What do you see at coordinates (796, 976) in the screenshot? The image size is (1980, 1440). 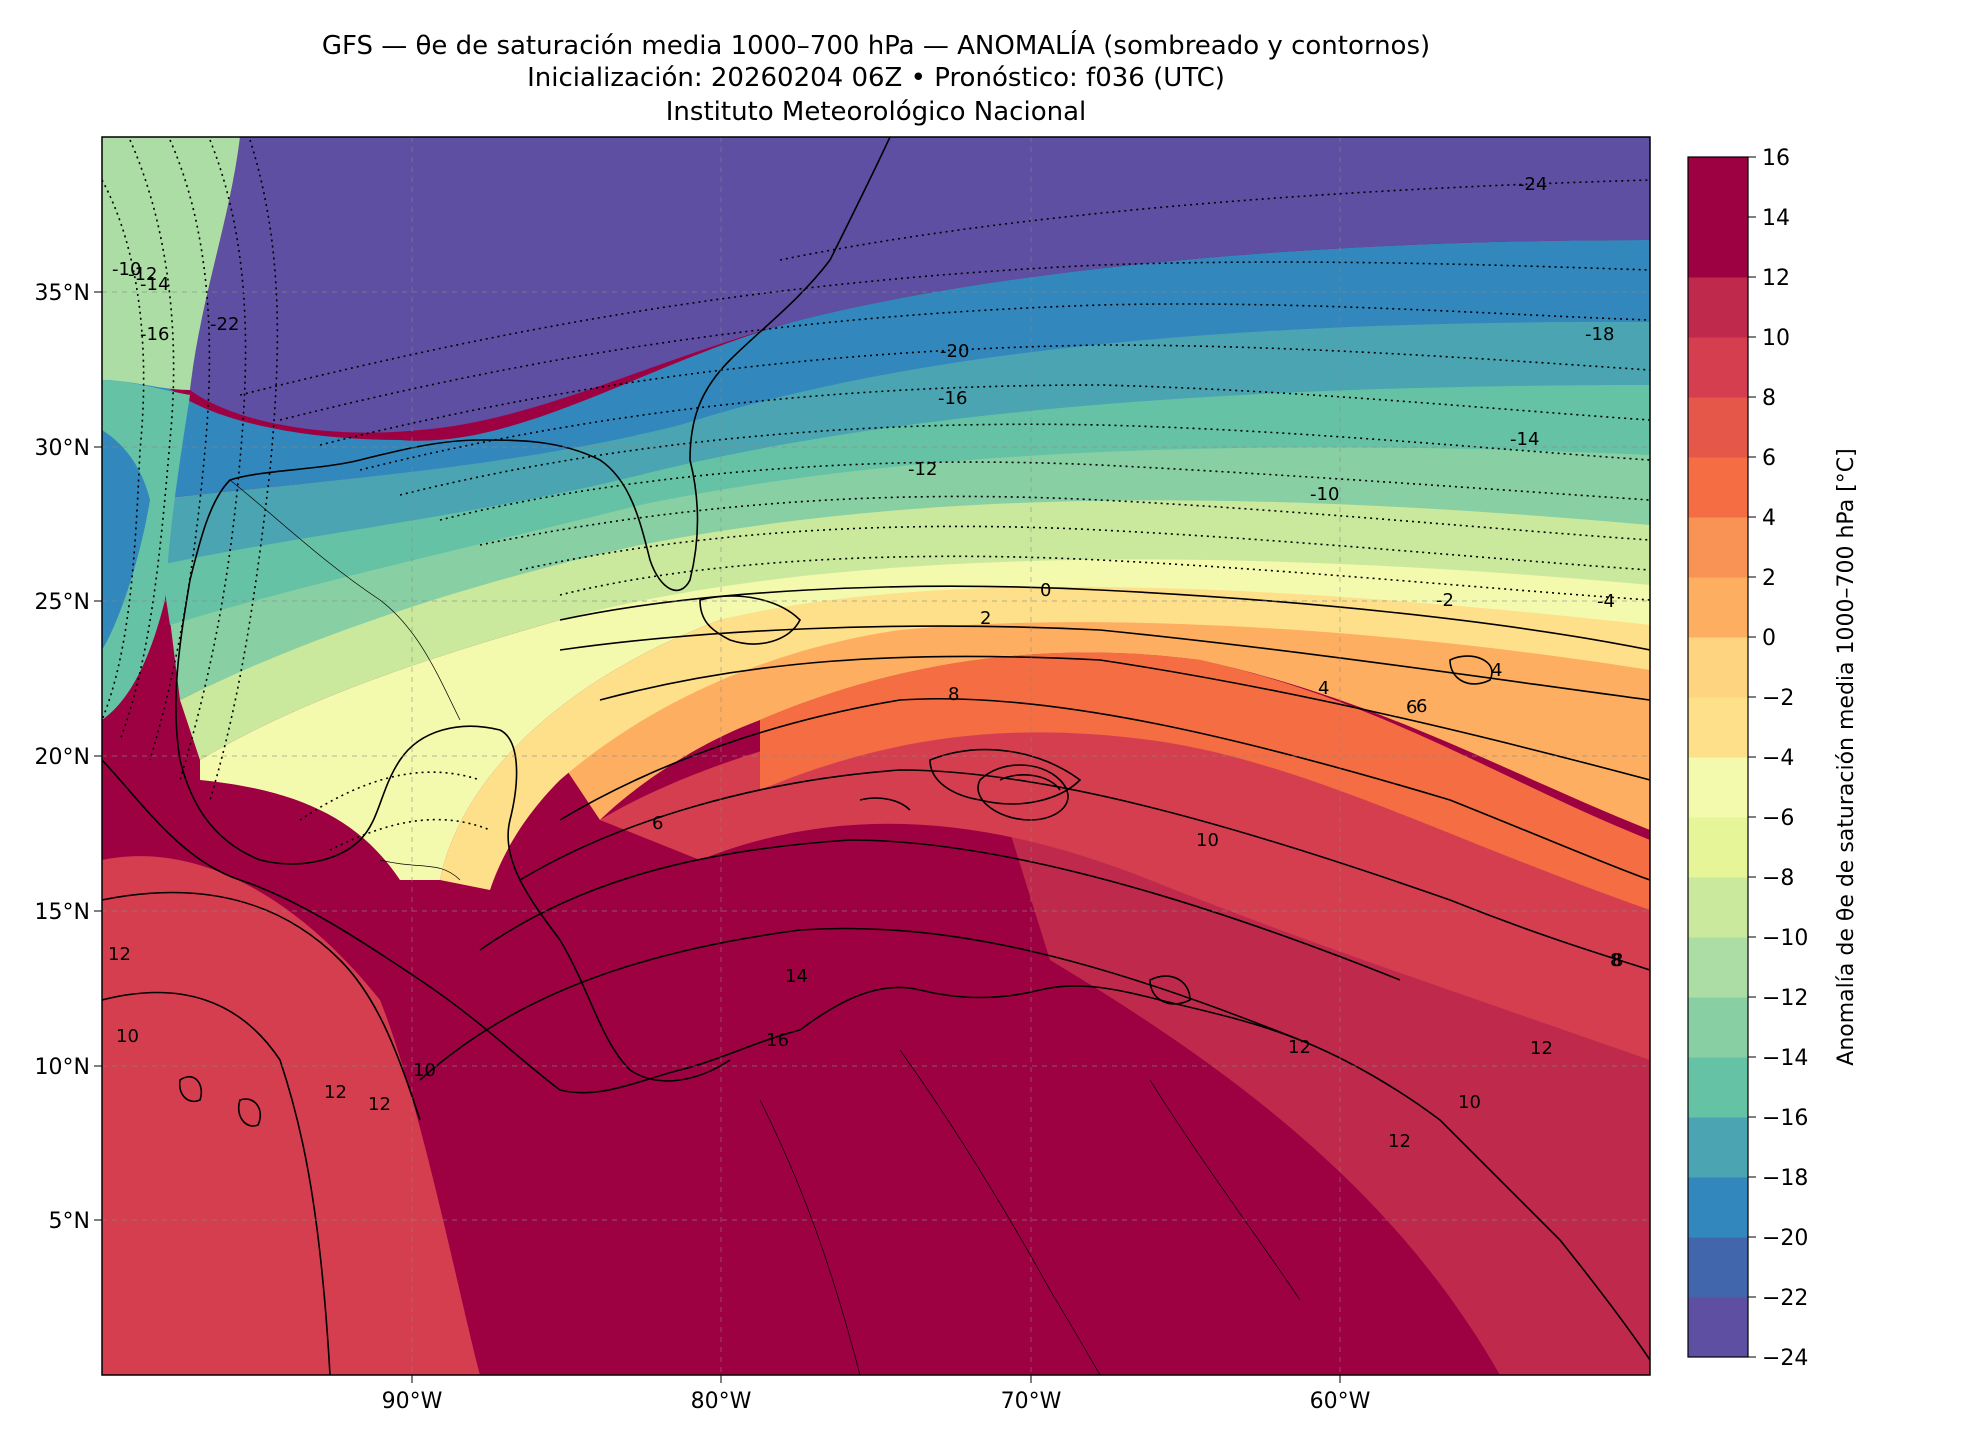 I see `contour-label: 14` at bounding box center [796, 976].